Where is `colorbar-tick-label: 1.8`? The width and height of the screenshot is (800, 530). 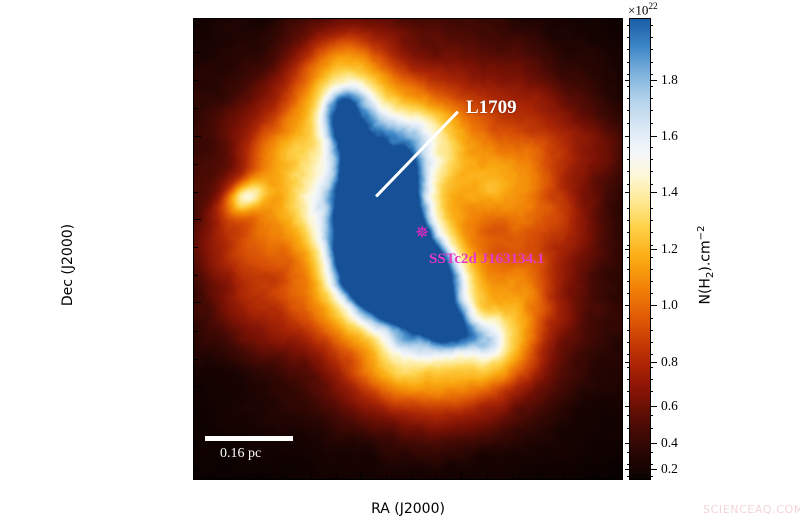 colorbar-tick-label: 1.8 is located at coordinates (669, 79).